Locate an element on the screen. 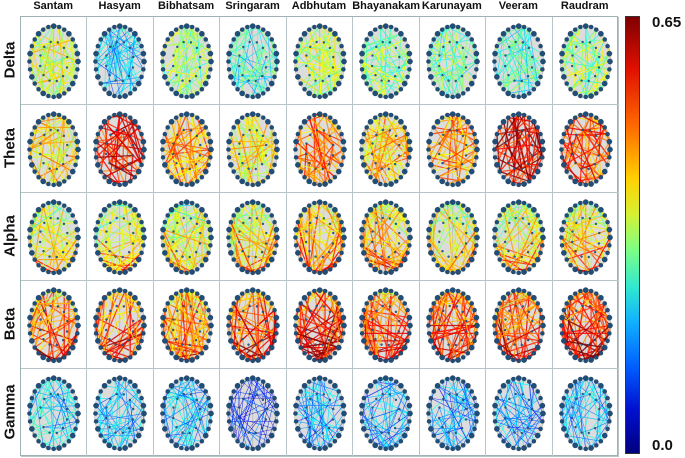 The image size is (685, 458). panel-gamma-karunayam is located at coordinates (453, 413).